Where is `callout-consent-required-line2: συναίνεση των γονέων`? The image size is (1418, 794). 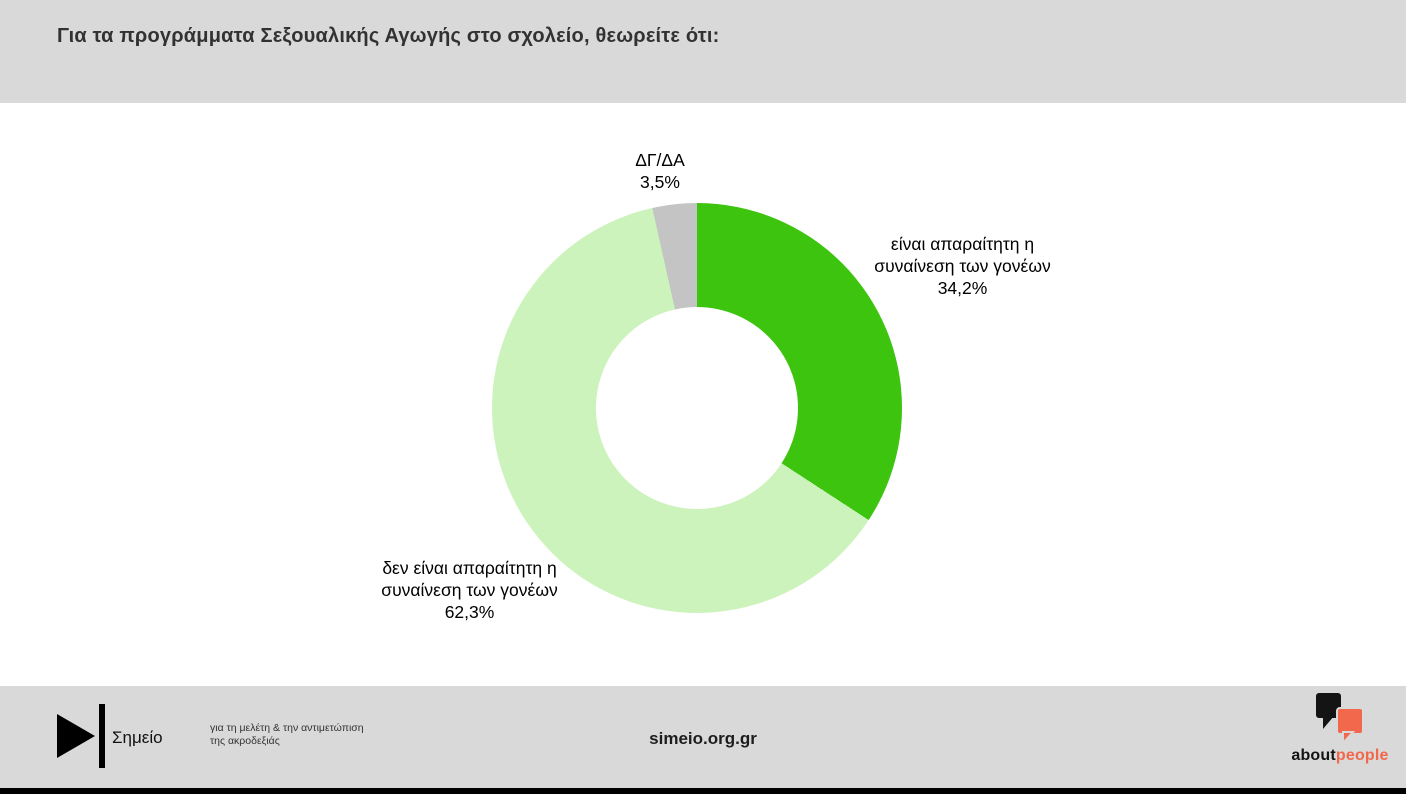
callout-consent-required-line2: συναίνεση των γονέων is located at coordinates (962, 266).